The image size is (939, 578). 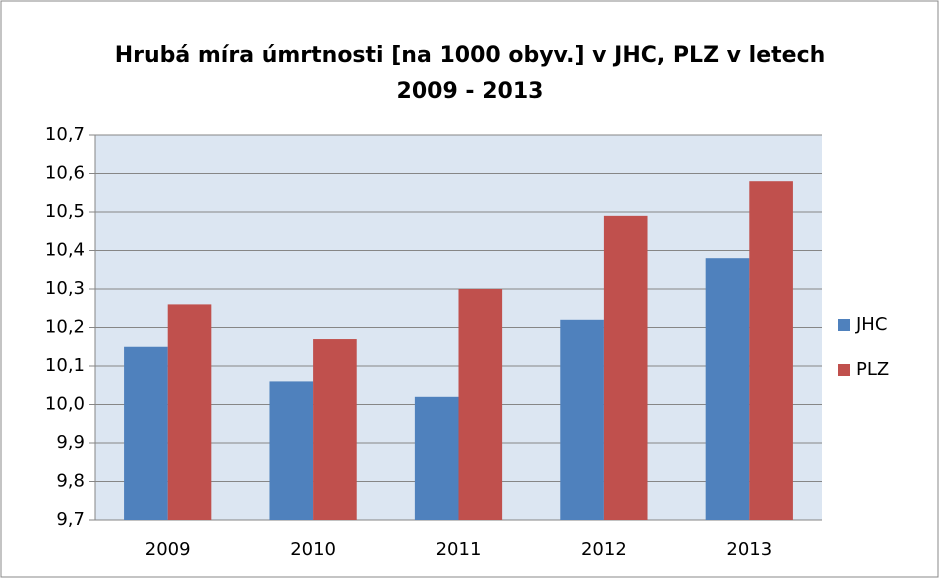 I want to click on legend-label: JHC, so click(x=871, y=324).